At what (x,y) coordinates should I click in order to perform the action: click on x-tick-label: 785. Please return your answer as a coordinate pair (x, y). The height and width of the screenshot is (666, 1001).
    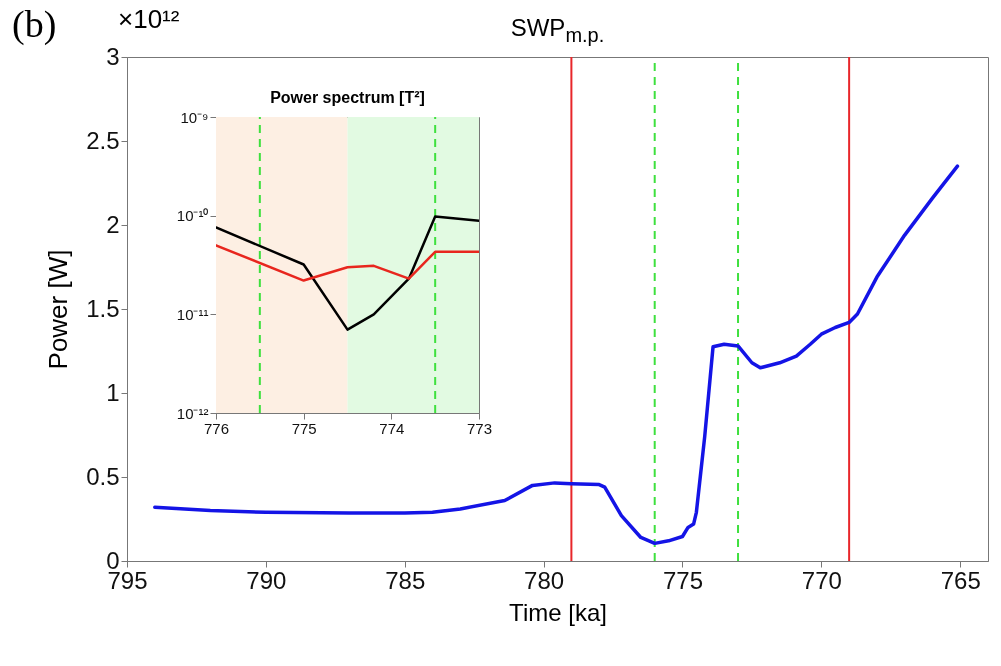
    Looking at the image, I should click on (405, 580).